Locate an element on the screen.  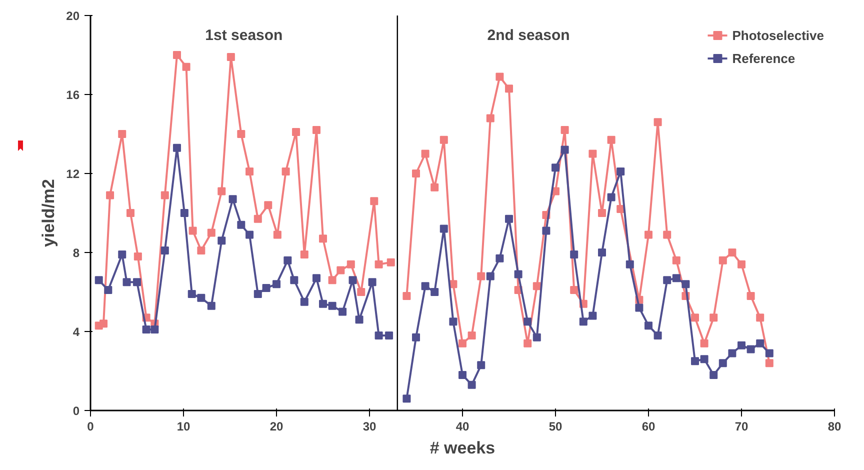
x-axis-title: # weeks is located at coordinates (463, 448).